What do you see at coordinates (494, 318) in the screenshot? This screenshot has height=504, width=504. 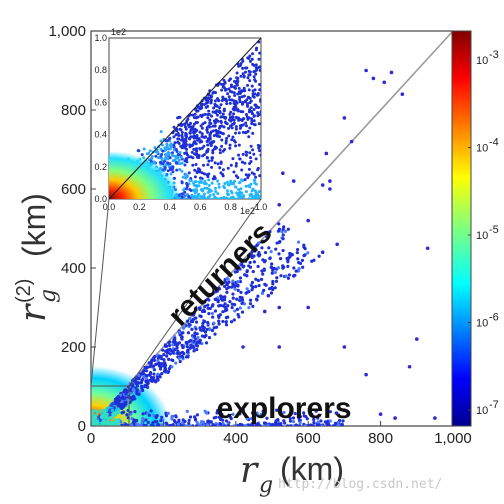 I see `colorbar-tick-exponent: -6` at bounding box center [494, 318].